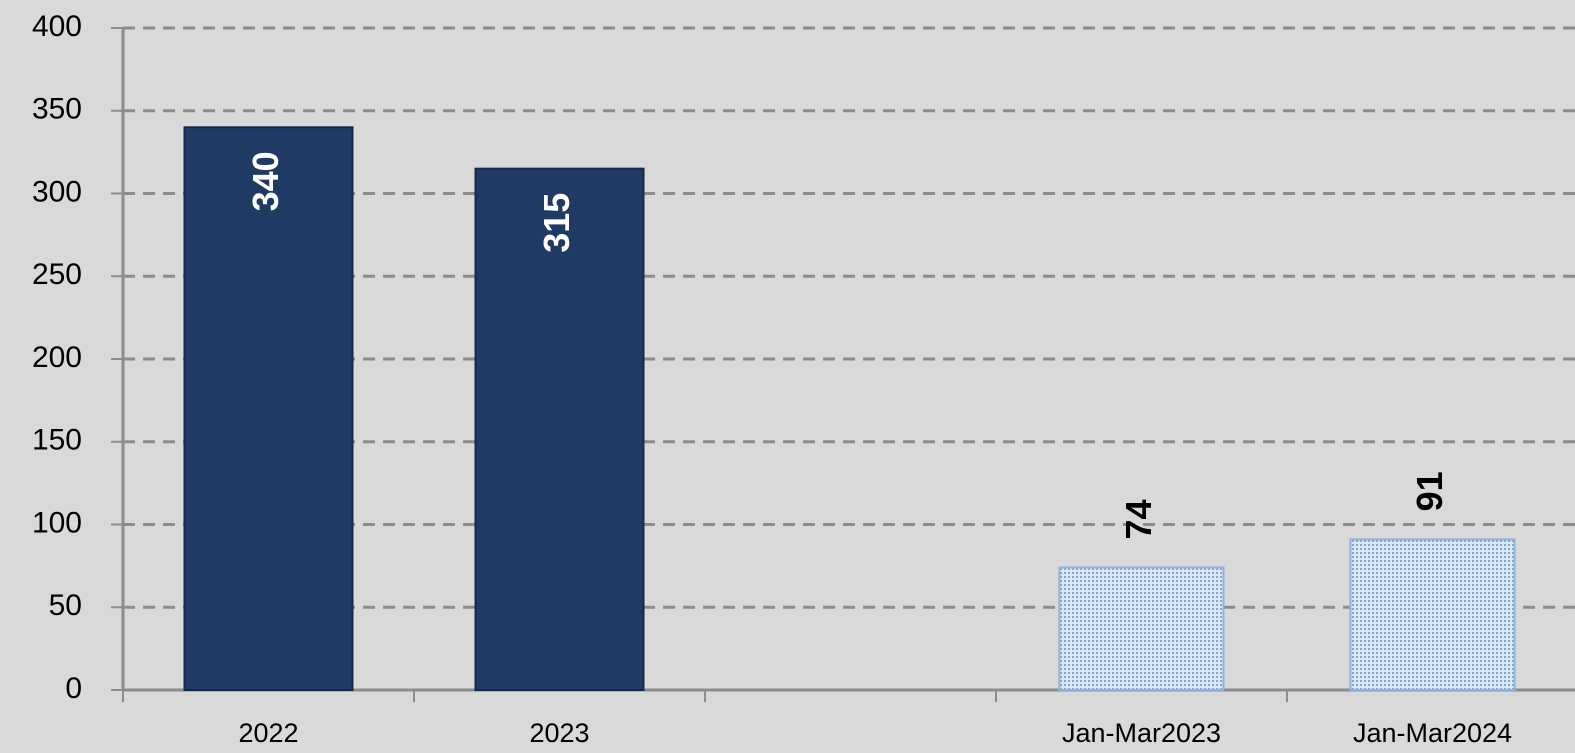  I want to click on x-tick-label: Jan-Mar2023, so click(1141, 733).